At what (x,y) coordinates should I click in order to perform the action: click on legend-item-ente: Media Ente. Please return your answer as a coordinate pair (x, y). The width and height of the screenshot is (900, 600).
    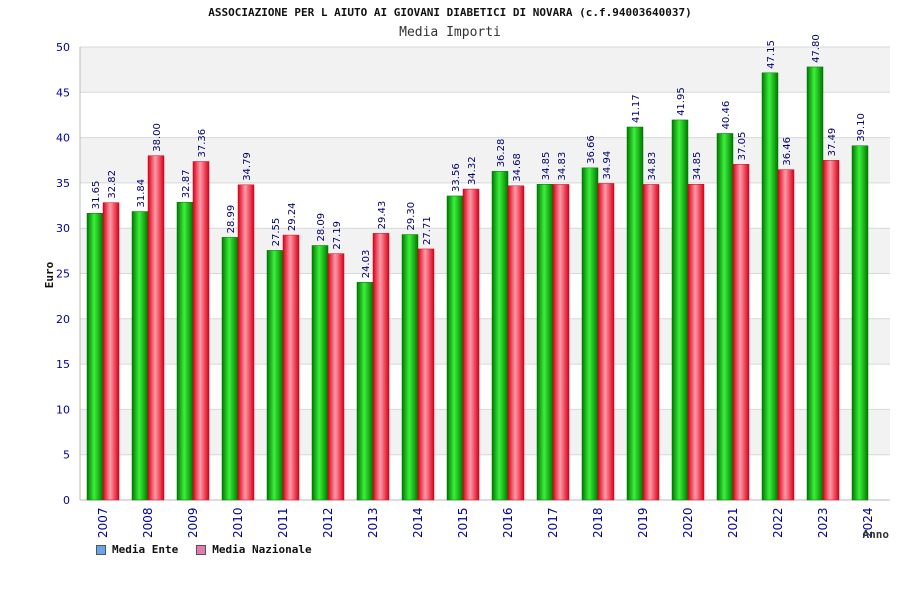
    Looking at the image, I should click on (137, 549).